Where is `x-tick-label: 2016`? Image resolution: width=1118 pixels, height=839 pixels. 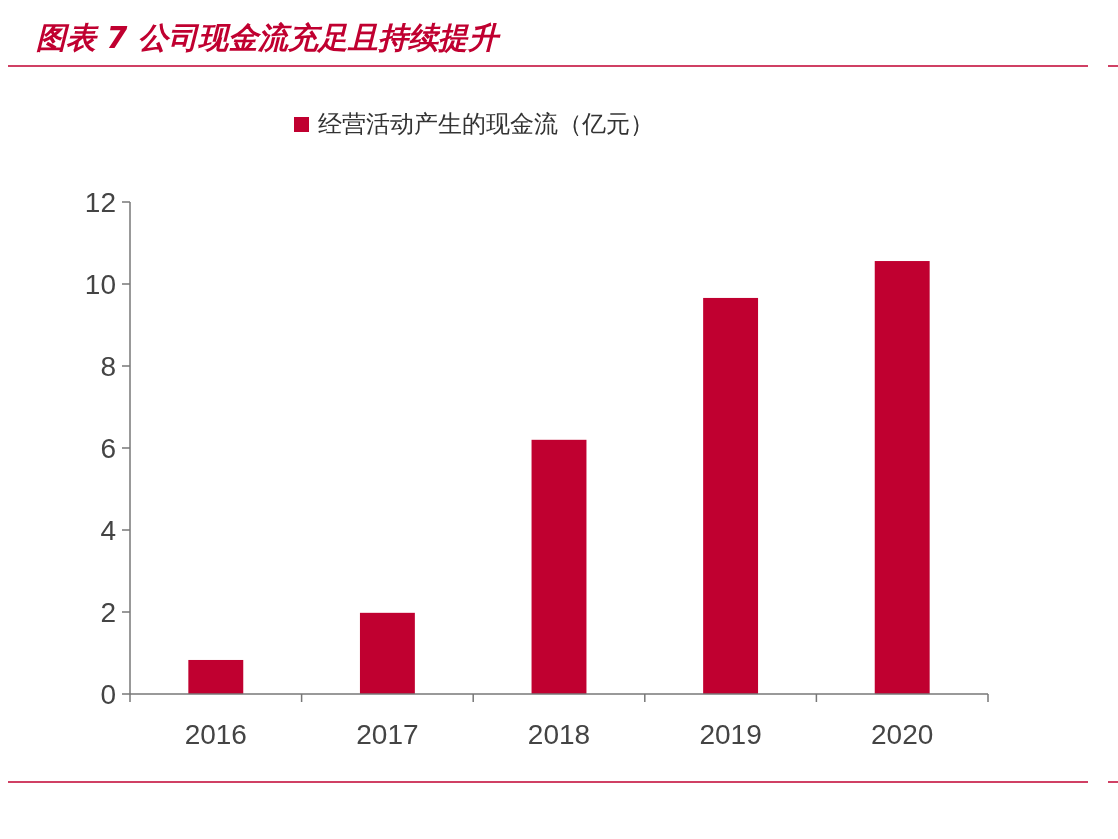
x-tick-label: 2016 is located at coordinates (215, 734).